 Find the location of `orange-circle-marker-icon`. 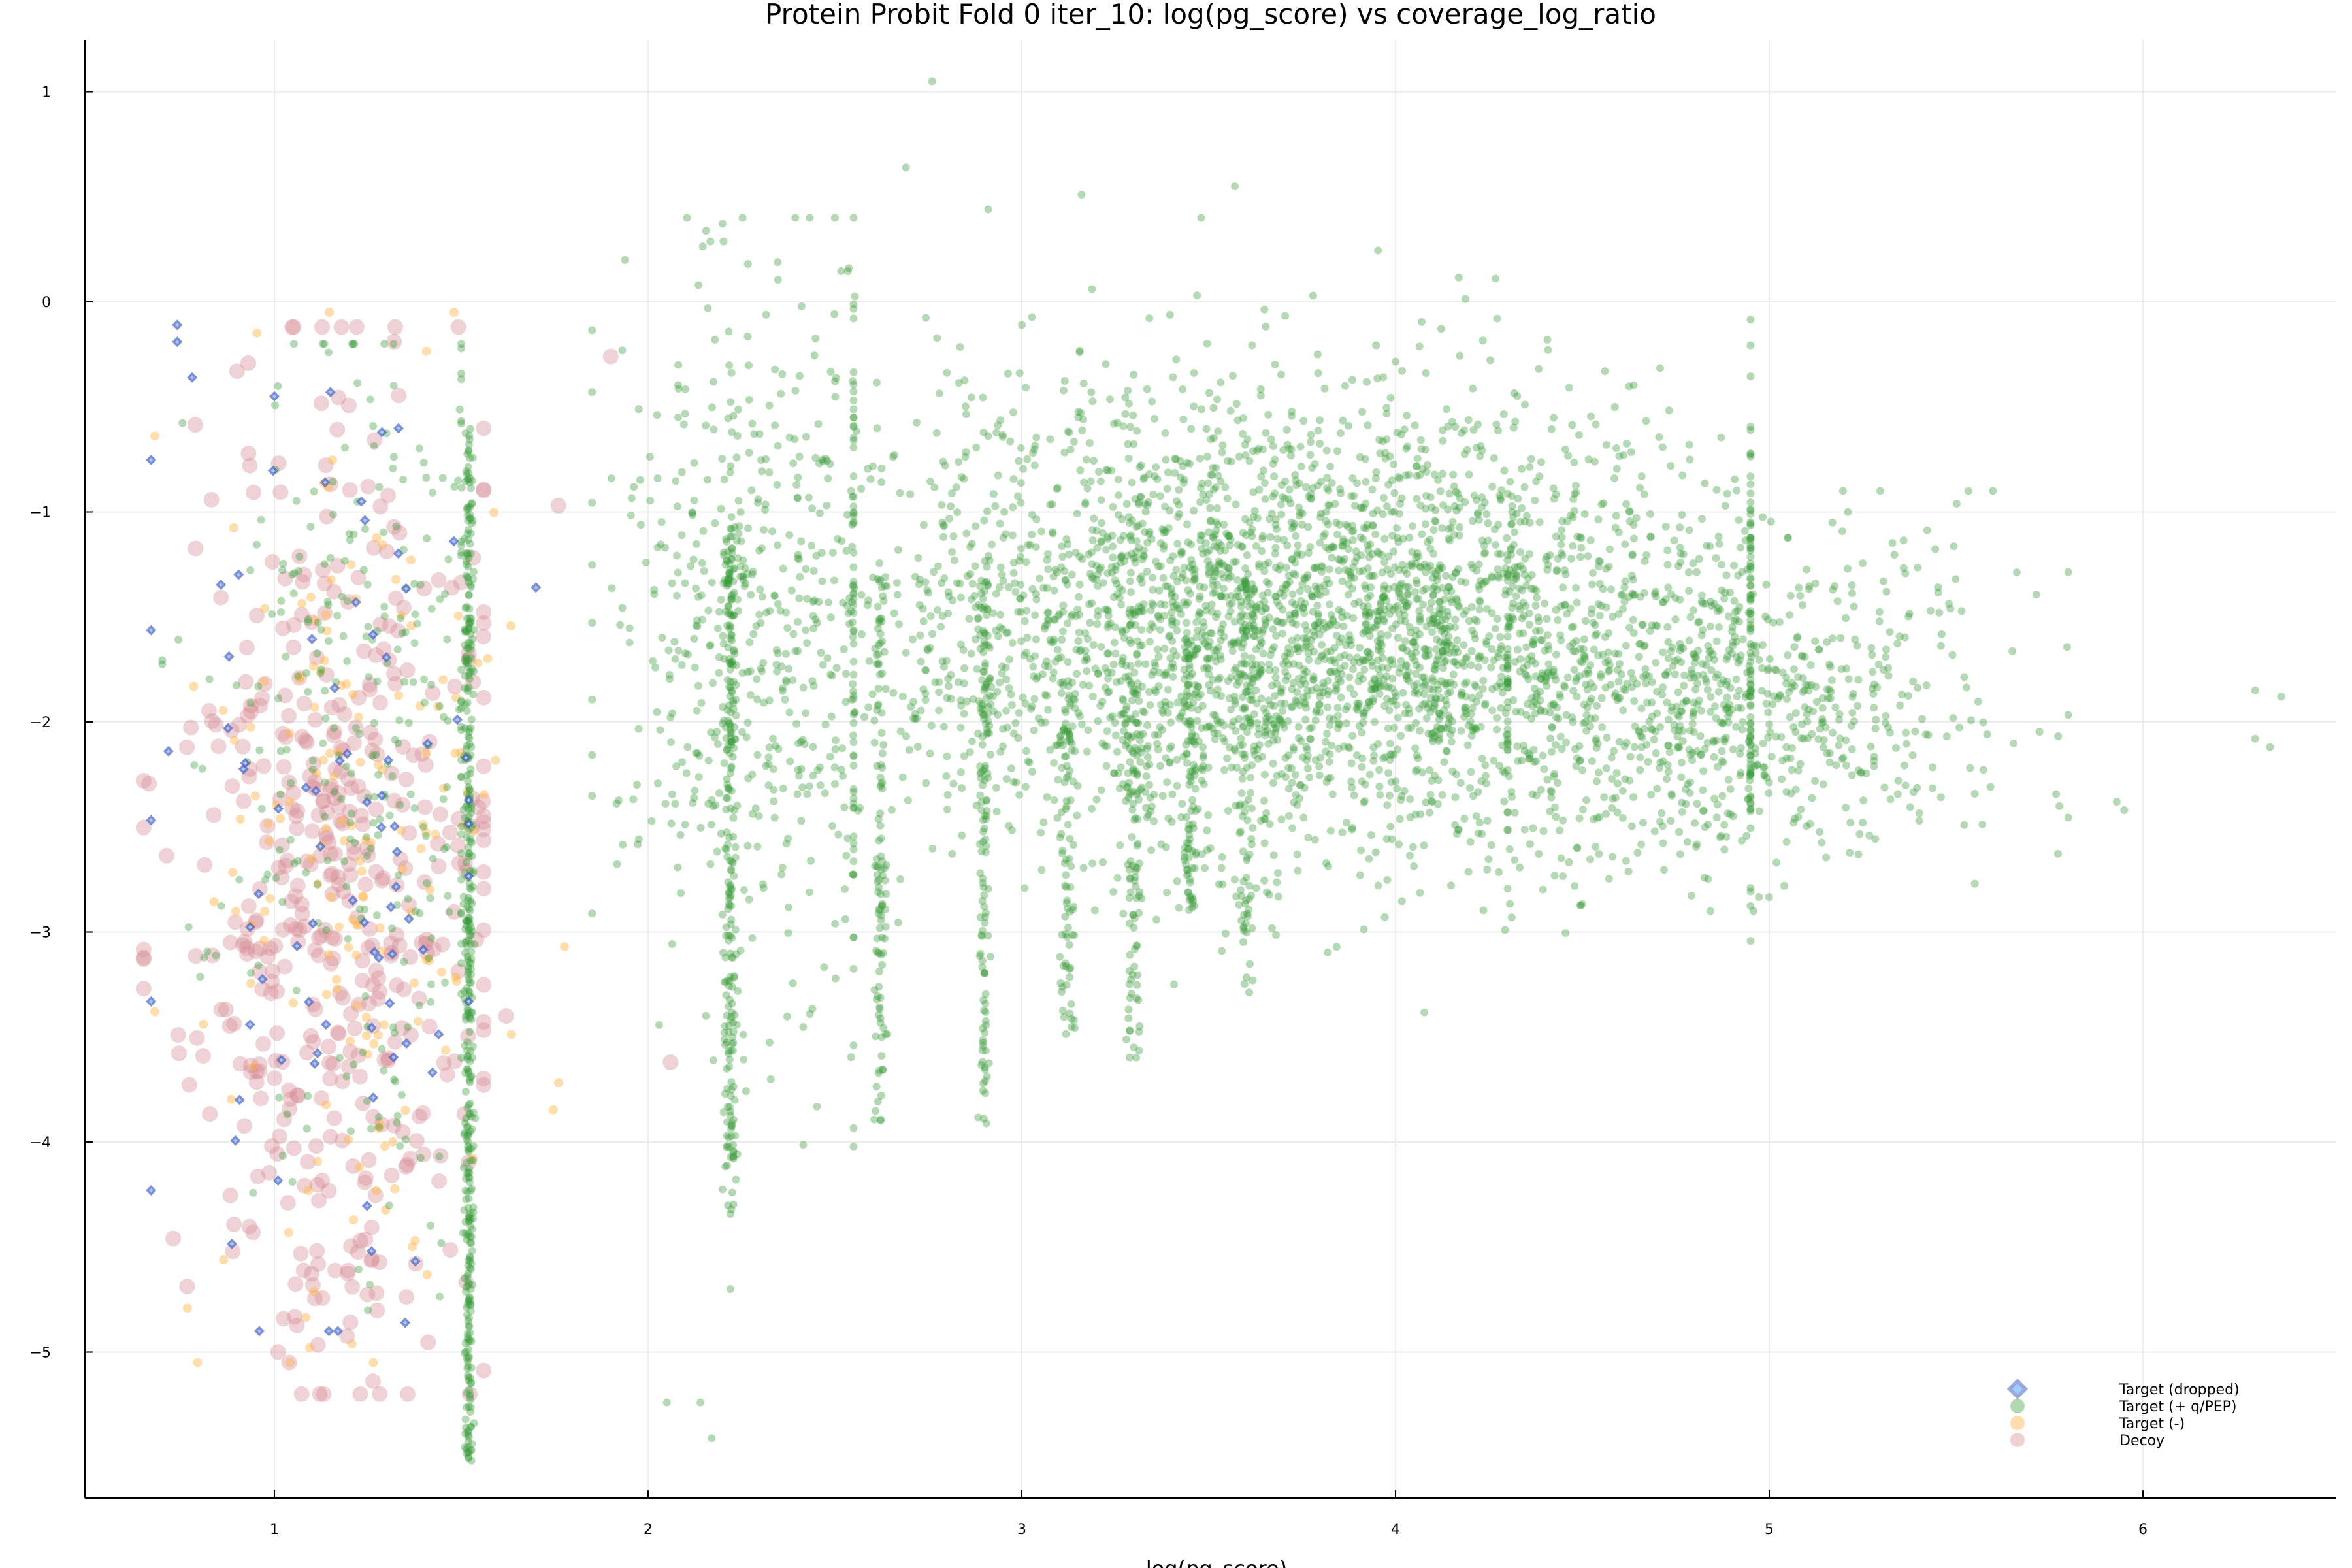

orange-circle-marker-icon is located at coordinates (2017, 1423).